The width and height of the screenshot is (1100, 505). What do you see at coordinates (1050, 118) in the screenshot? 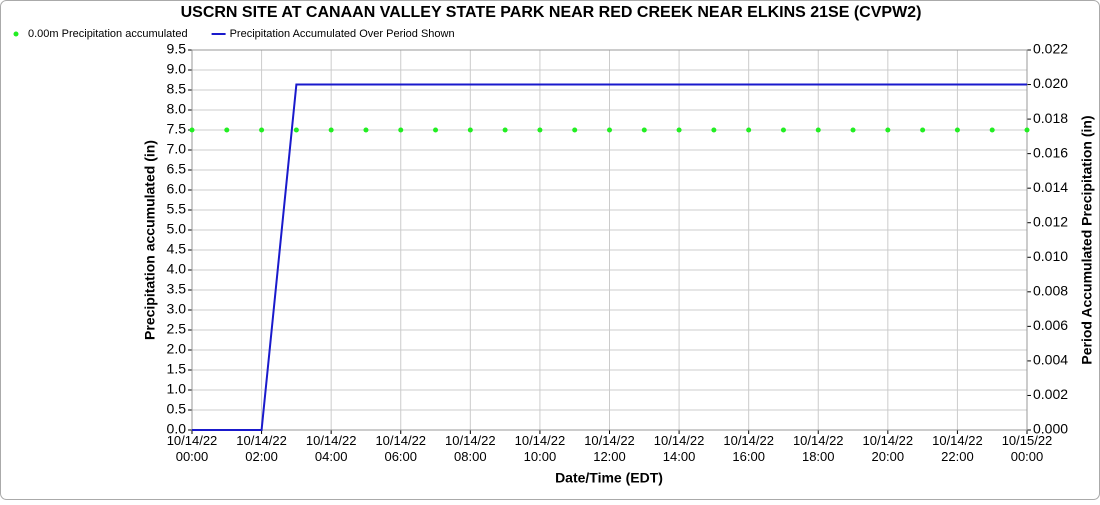
I see `y2-tick-label: 0.018` at bounding box center [1050, 118].